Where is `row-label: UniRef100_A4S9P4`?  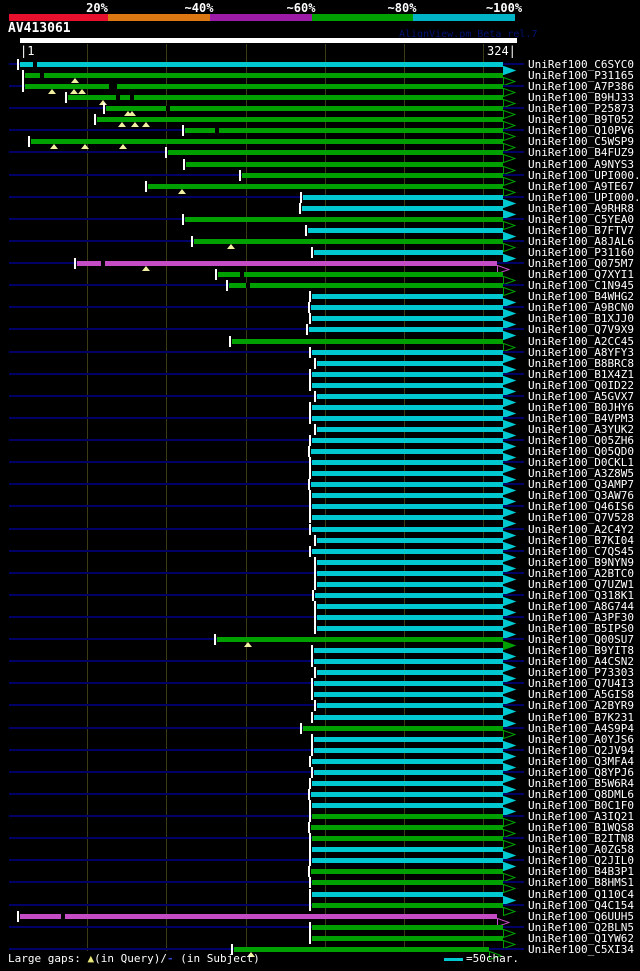
row-label: UniRef100_A4S9P4 is located at coordinates (581, 728).